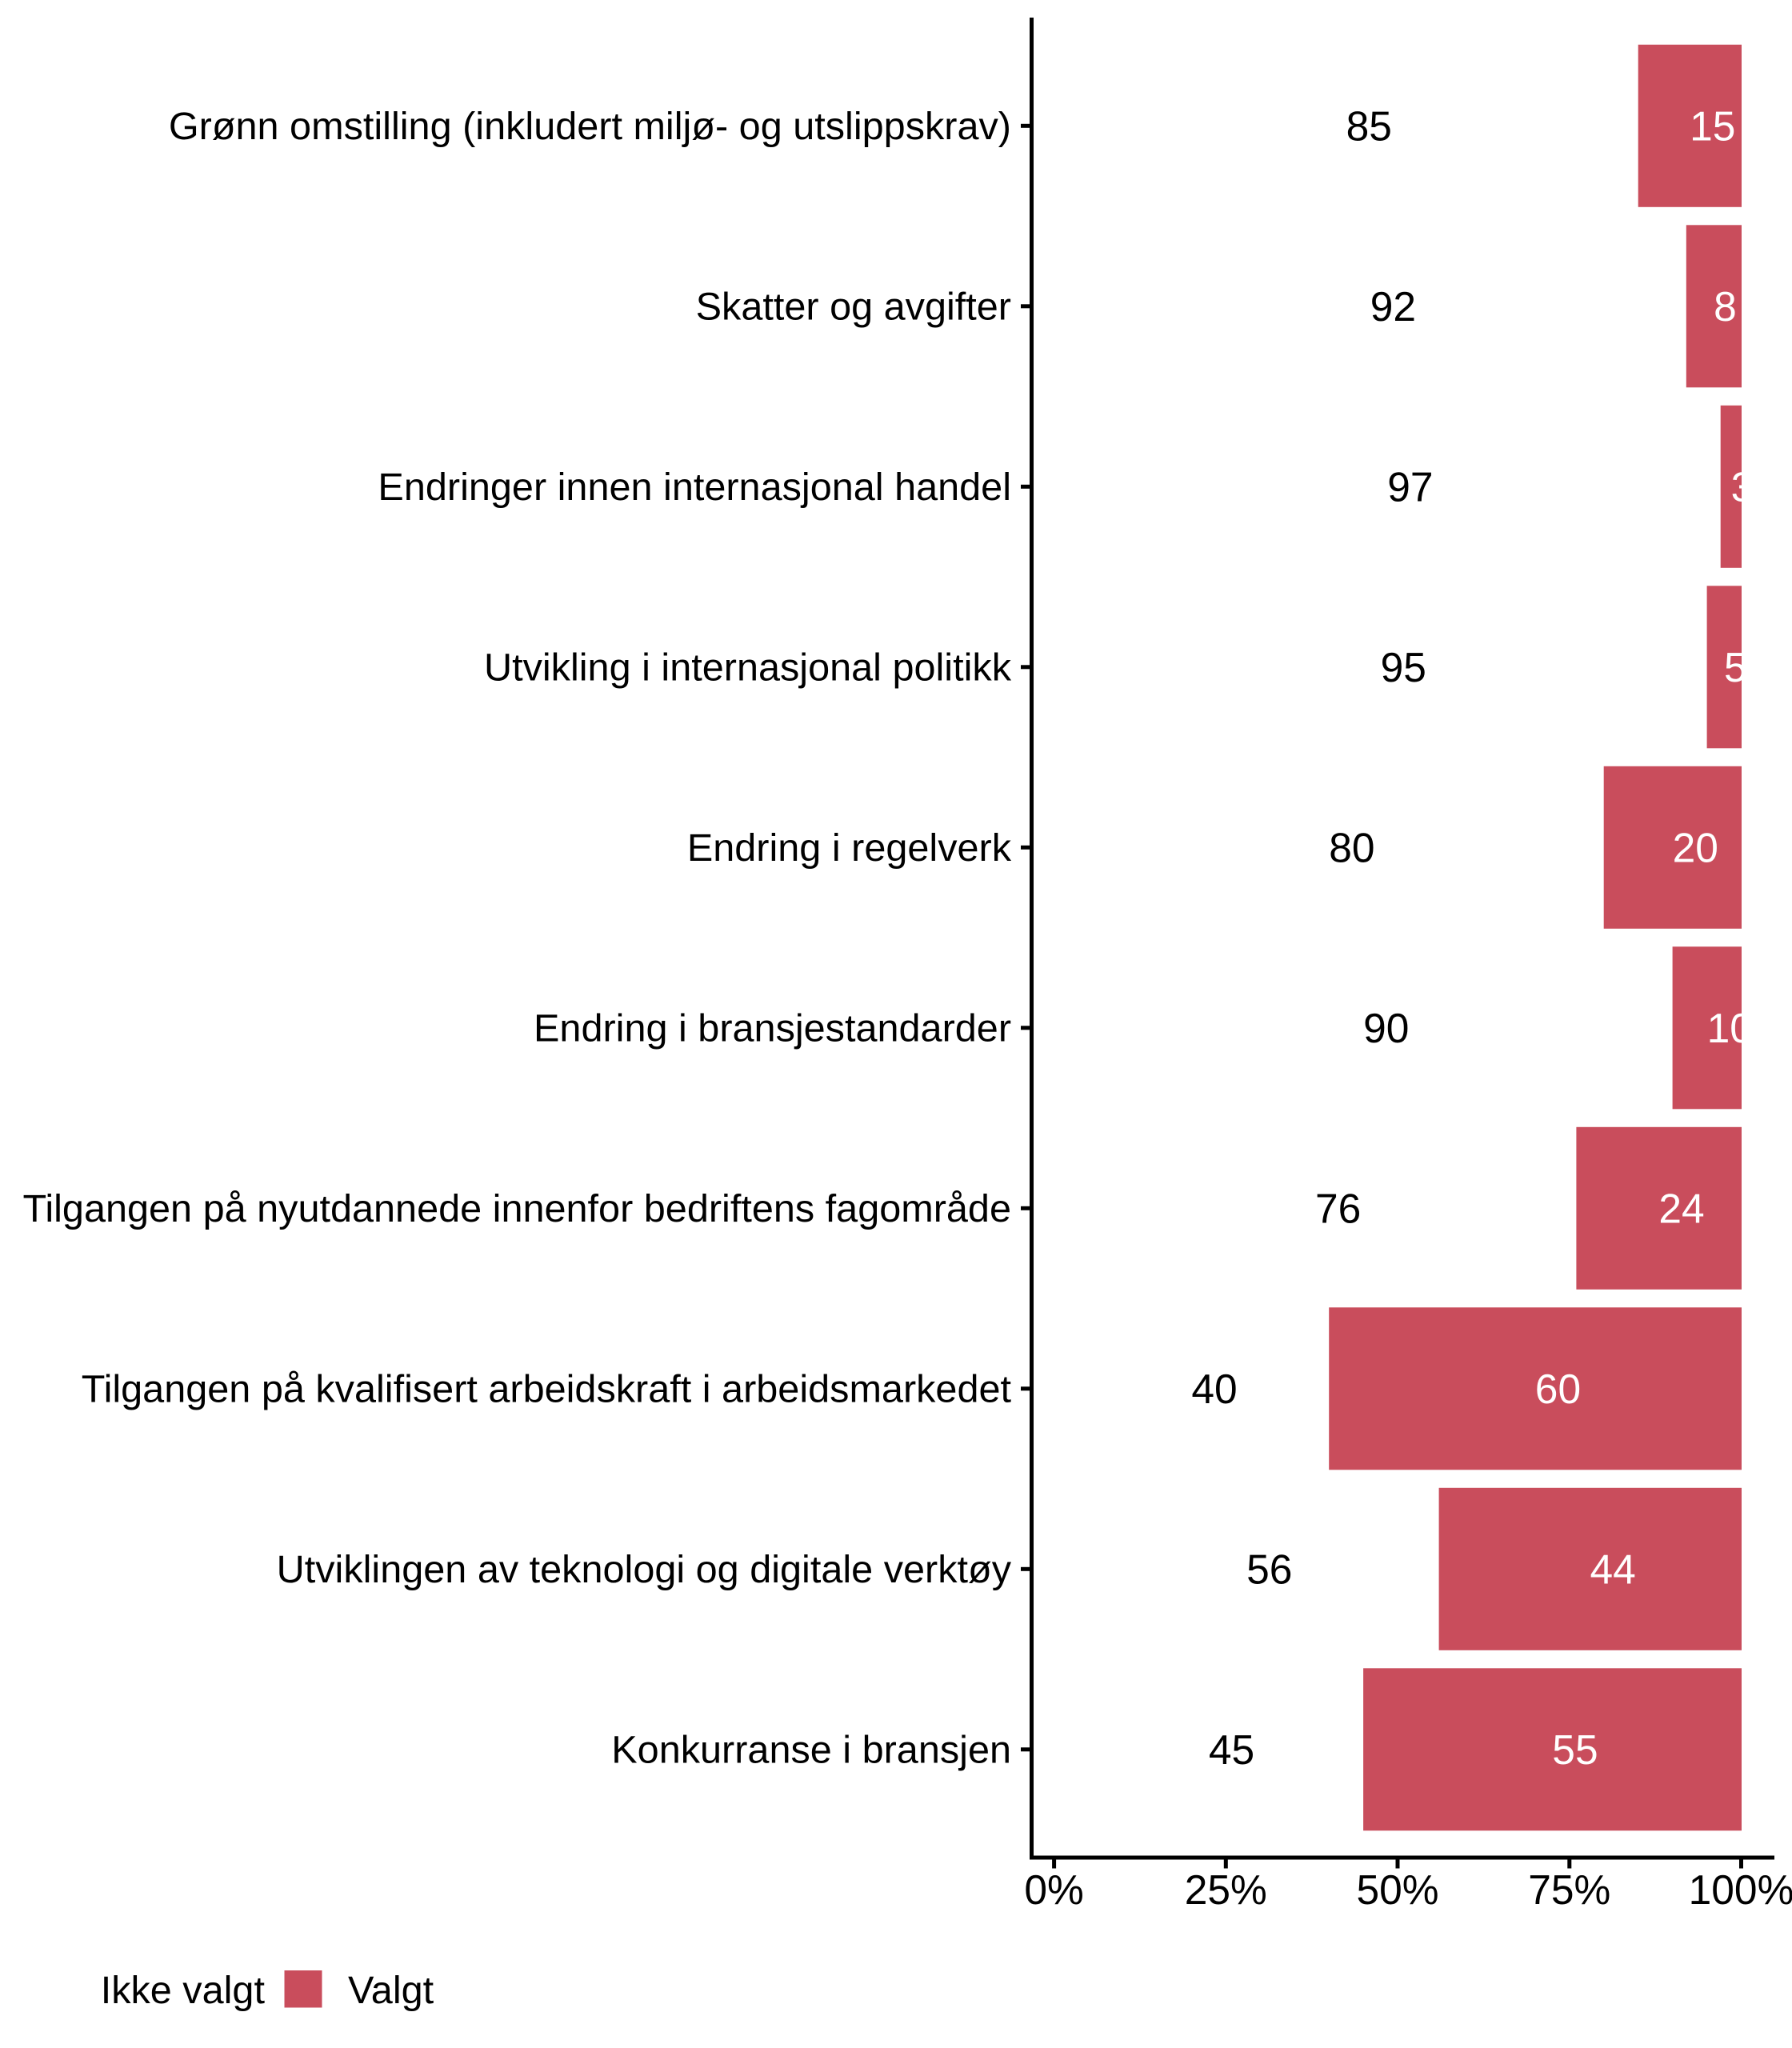 The image size is (1792, 2048). Describe the element at coordinates (1558, 1389) in the screenshot. I see `svg-text: 60` at that location.